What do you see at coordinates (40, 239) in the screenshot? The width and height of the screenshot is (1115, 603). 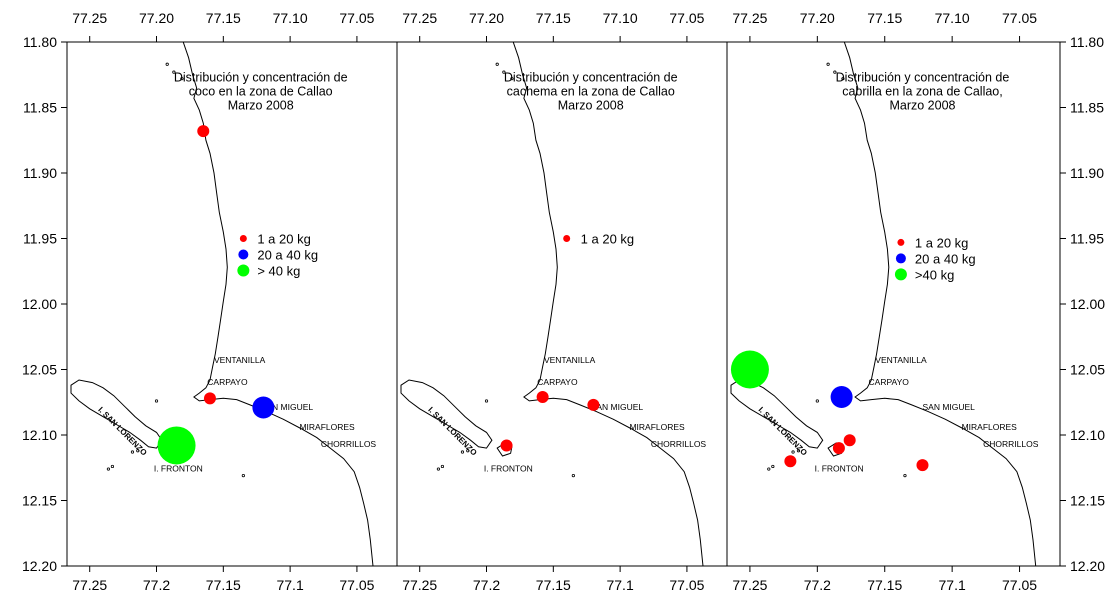 I see `y-tick-label-left: 11.95` at bounding box center [40, 239].